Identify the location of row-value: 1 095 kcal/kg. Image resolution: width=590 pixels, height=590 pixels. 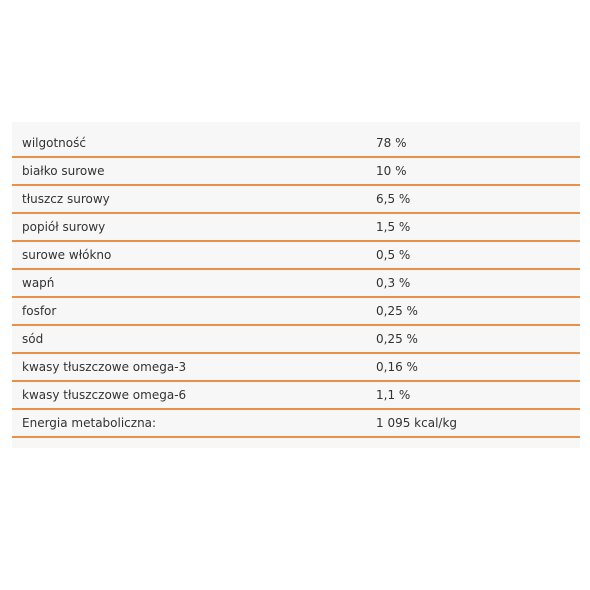
(477, 423).